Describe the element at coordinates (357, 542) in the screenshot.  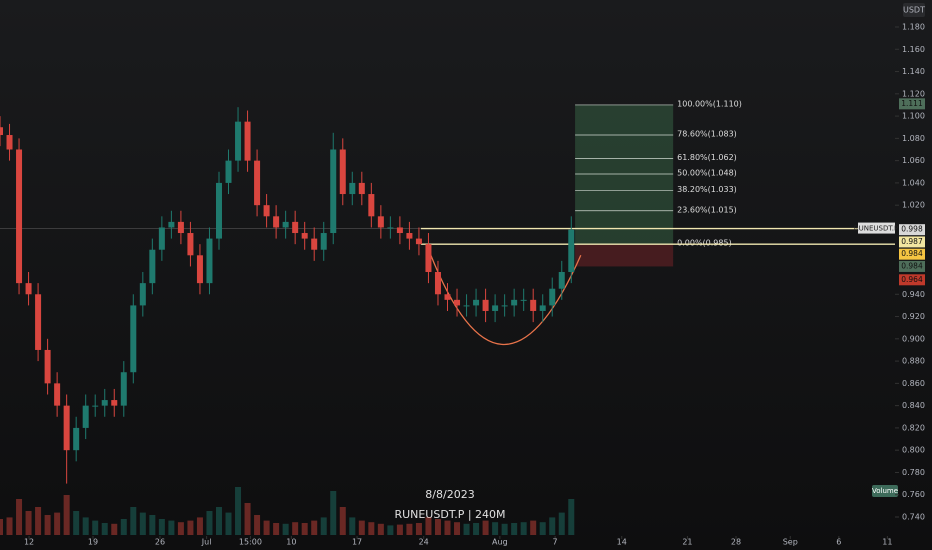
I see `x-tick-label: 17` at that location.